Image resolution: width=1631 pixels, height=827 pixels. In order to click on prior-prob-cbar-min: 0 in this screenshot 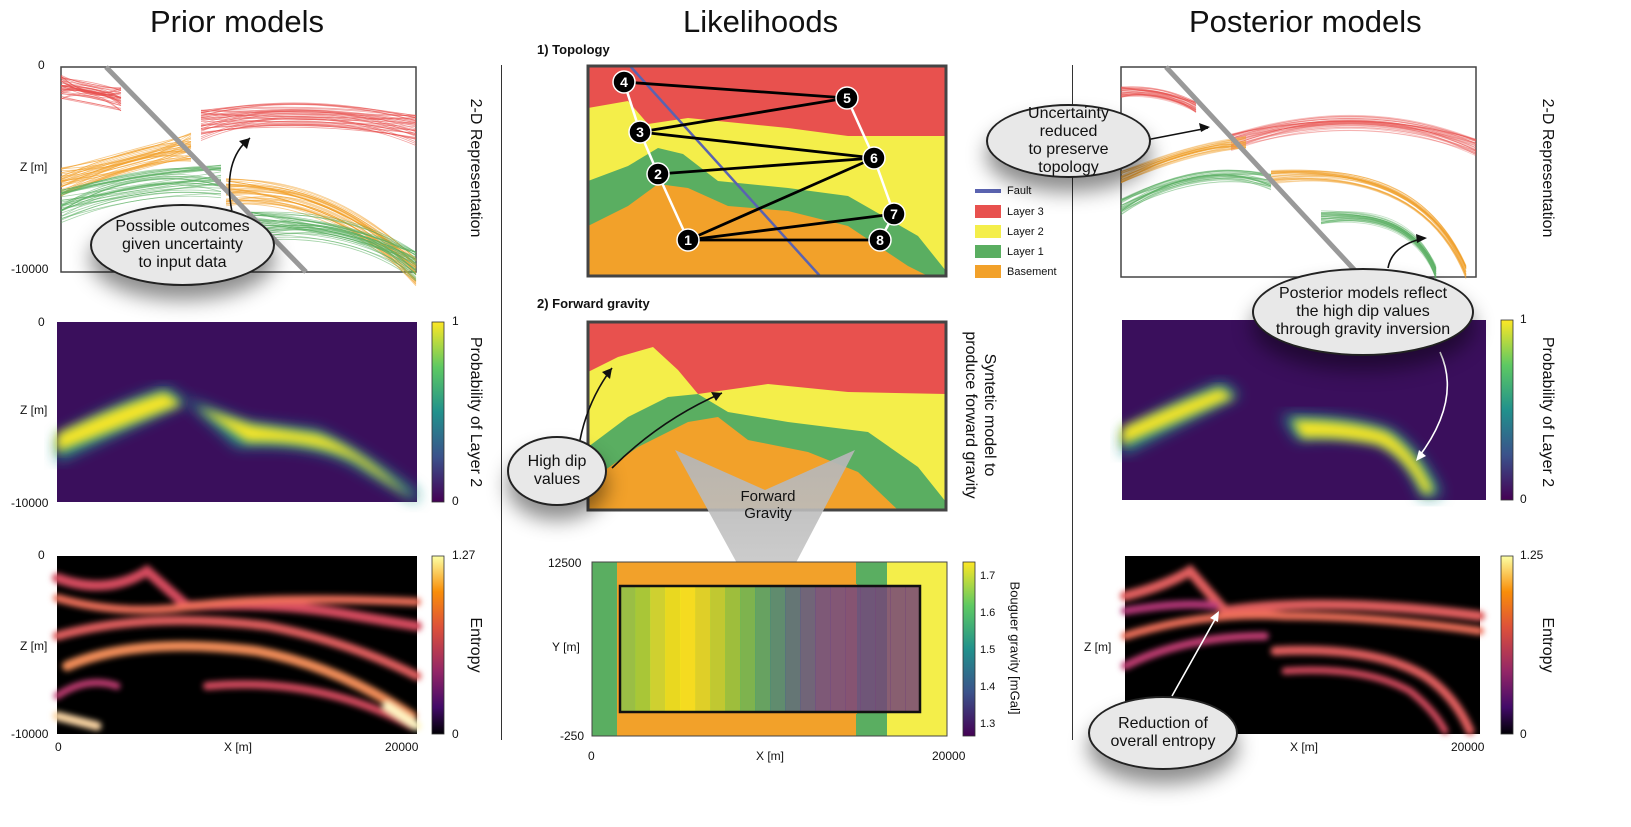, I will do `click(455, 501)`.